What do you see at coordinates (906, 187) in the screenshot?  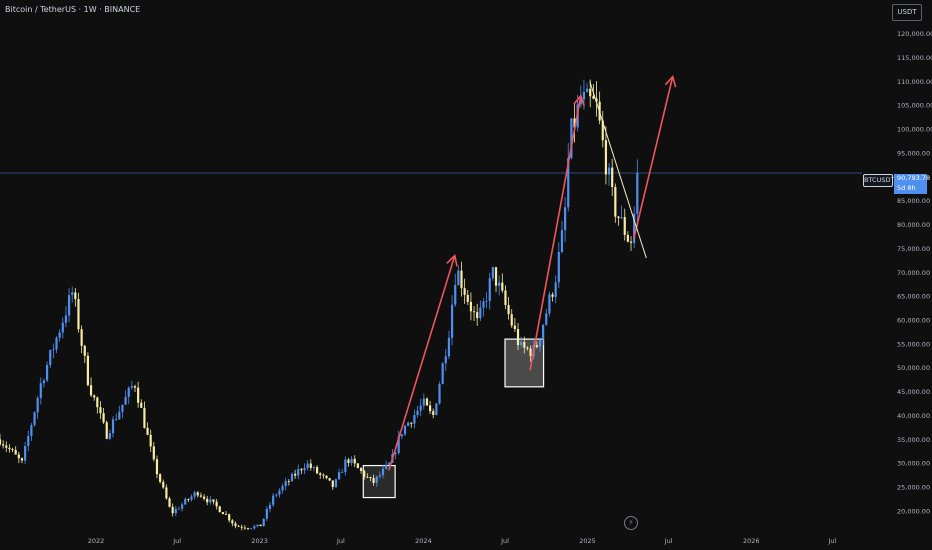 I see `bar-countdown: 5d 8h` at bounding box center [906, 187].